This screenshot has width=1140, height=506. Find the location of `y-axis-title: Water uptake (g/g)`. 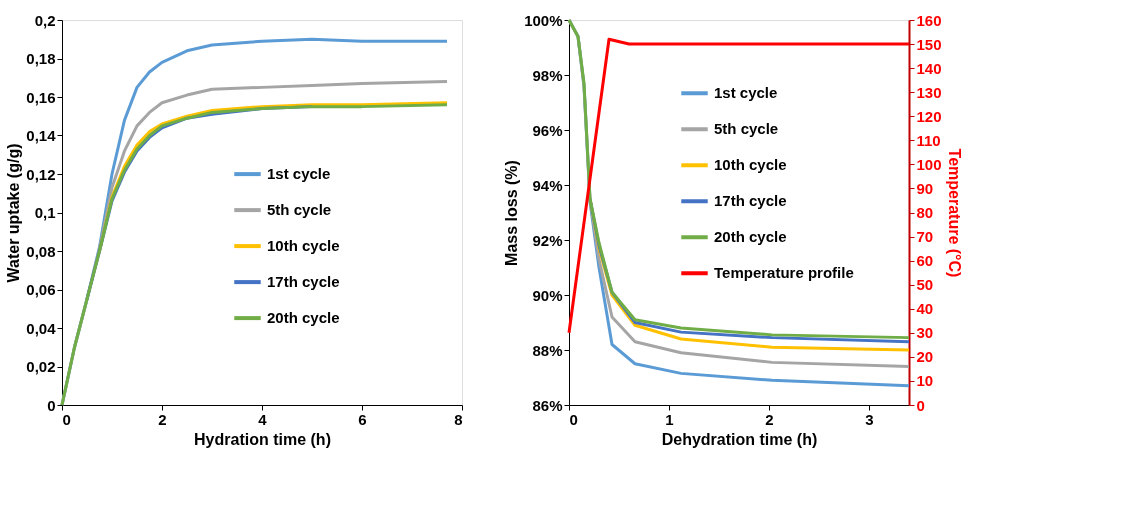

y-axis-title: Water uptake (g/g) is located at coordinates (14, 213).